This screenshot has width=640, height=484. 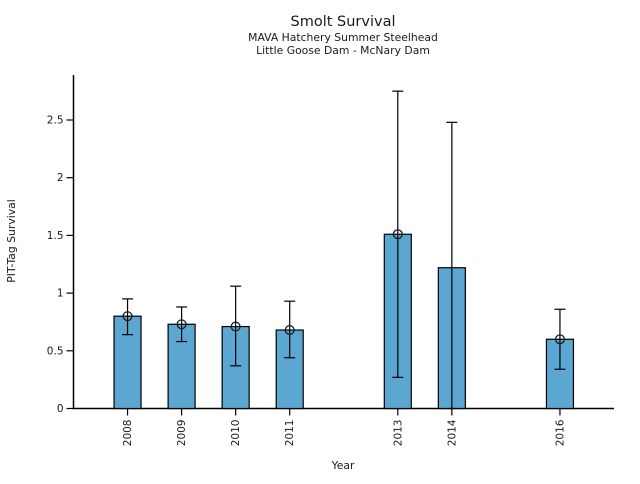 What do you see at coordinates (55, 351) in the screenshot?
I see `y-tick-label-0.5: 0.5` at bounding box center [55, 351].